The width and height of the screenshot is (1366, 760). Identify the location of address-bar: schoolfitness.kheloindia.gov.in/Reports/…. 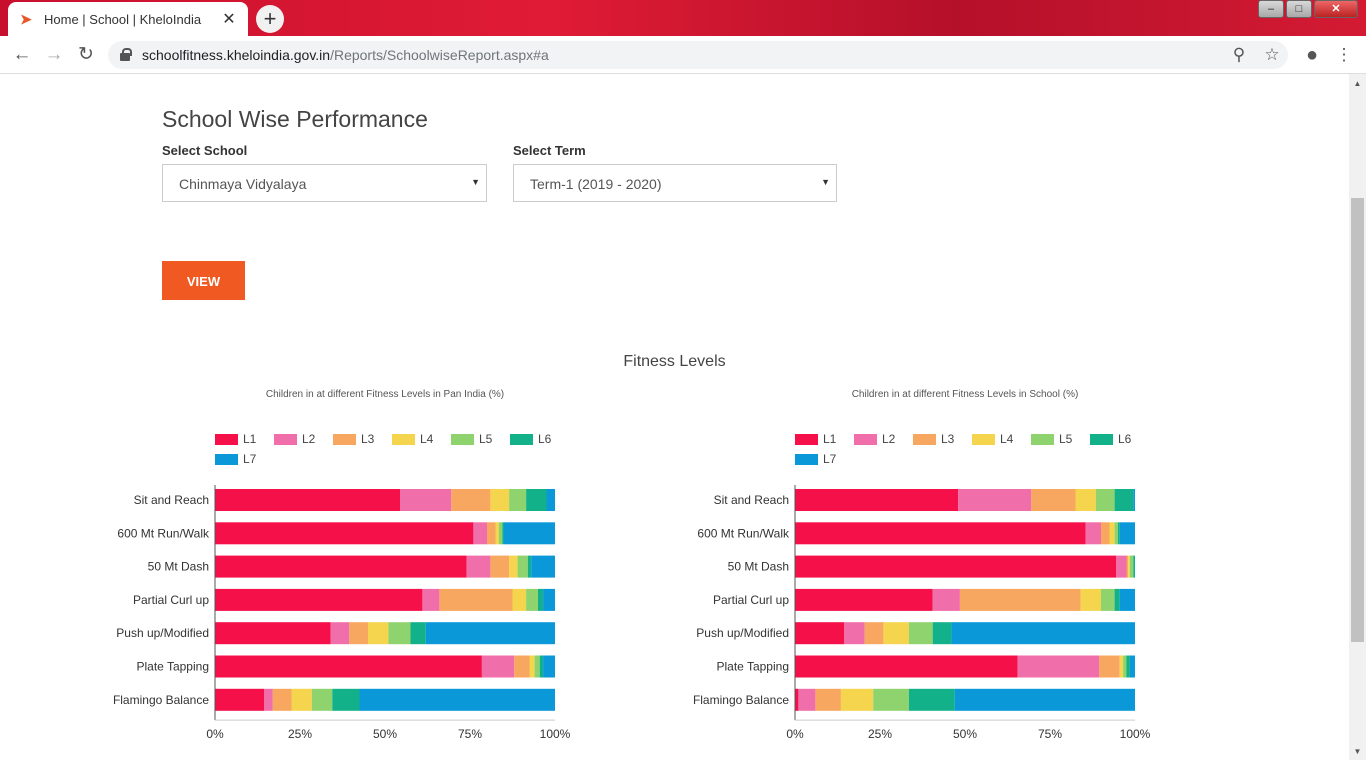
(698, 55).